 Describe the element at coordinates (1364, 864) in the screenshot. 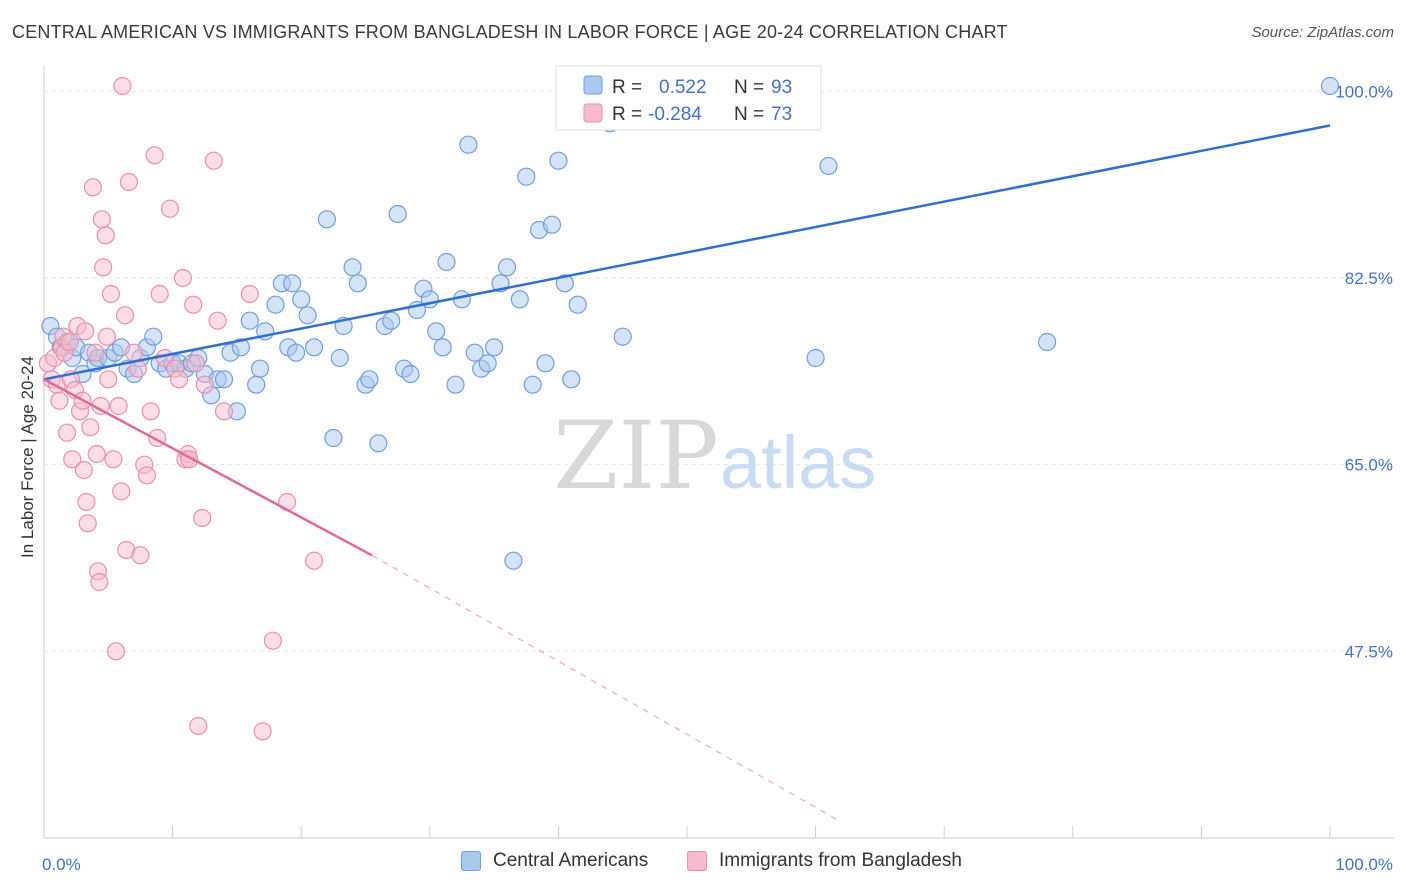

I see `x-tick-label-1: 100.0%` at that location.